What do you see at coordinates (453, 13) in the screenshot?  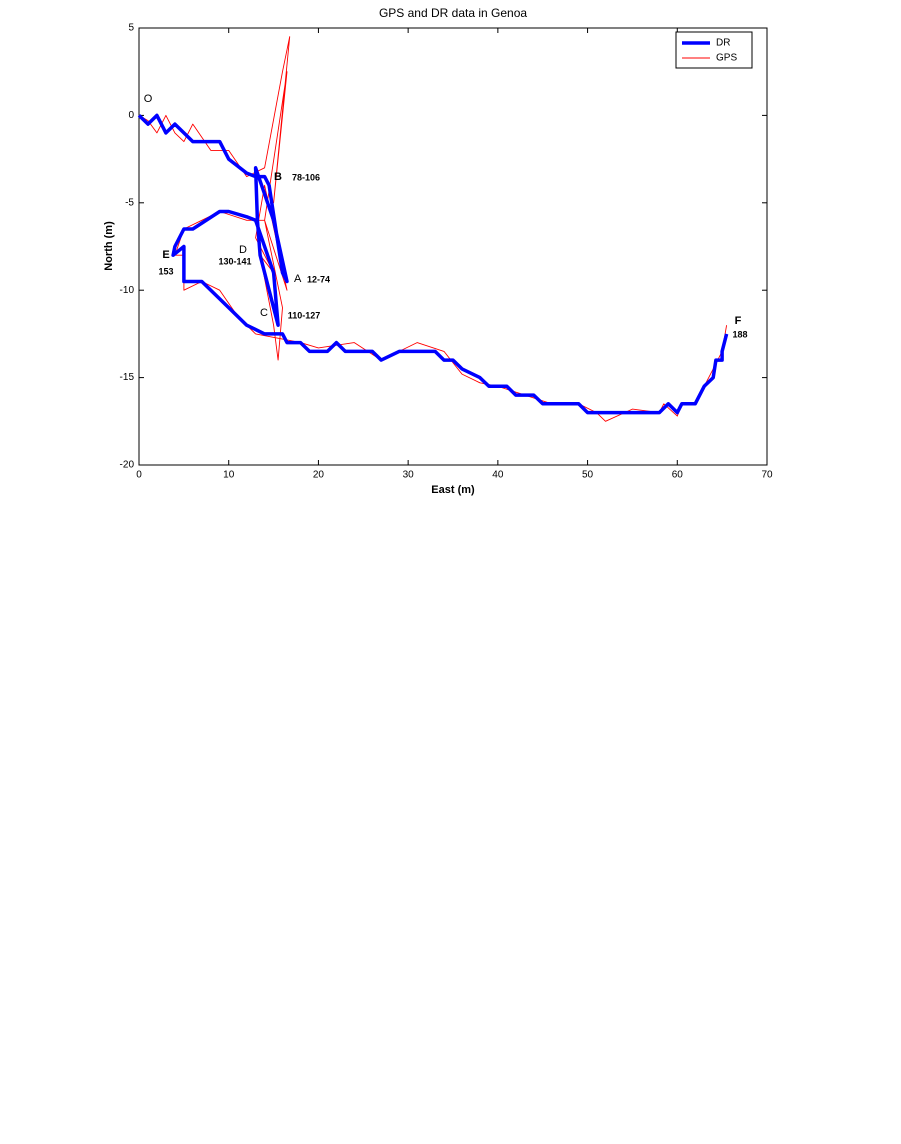 I see `chart-title: GPS and DR data in Genoa` at bounding box center [453, 13].